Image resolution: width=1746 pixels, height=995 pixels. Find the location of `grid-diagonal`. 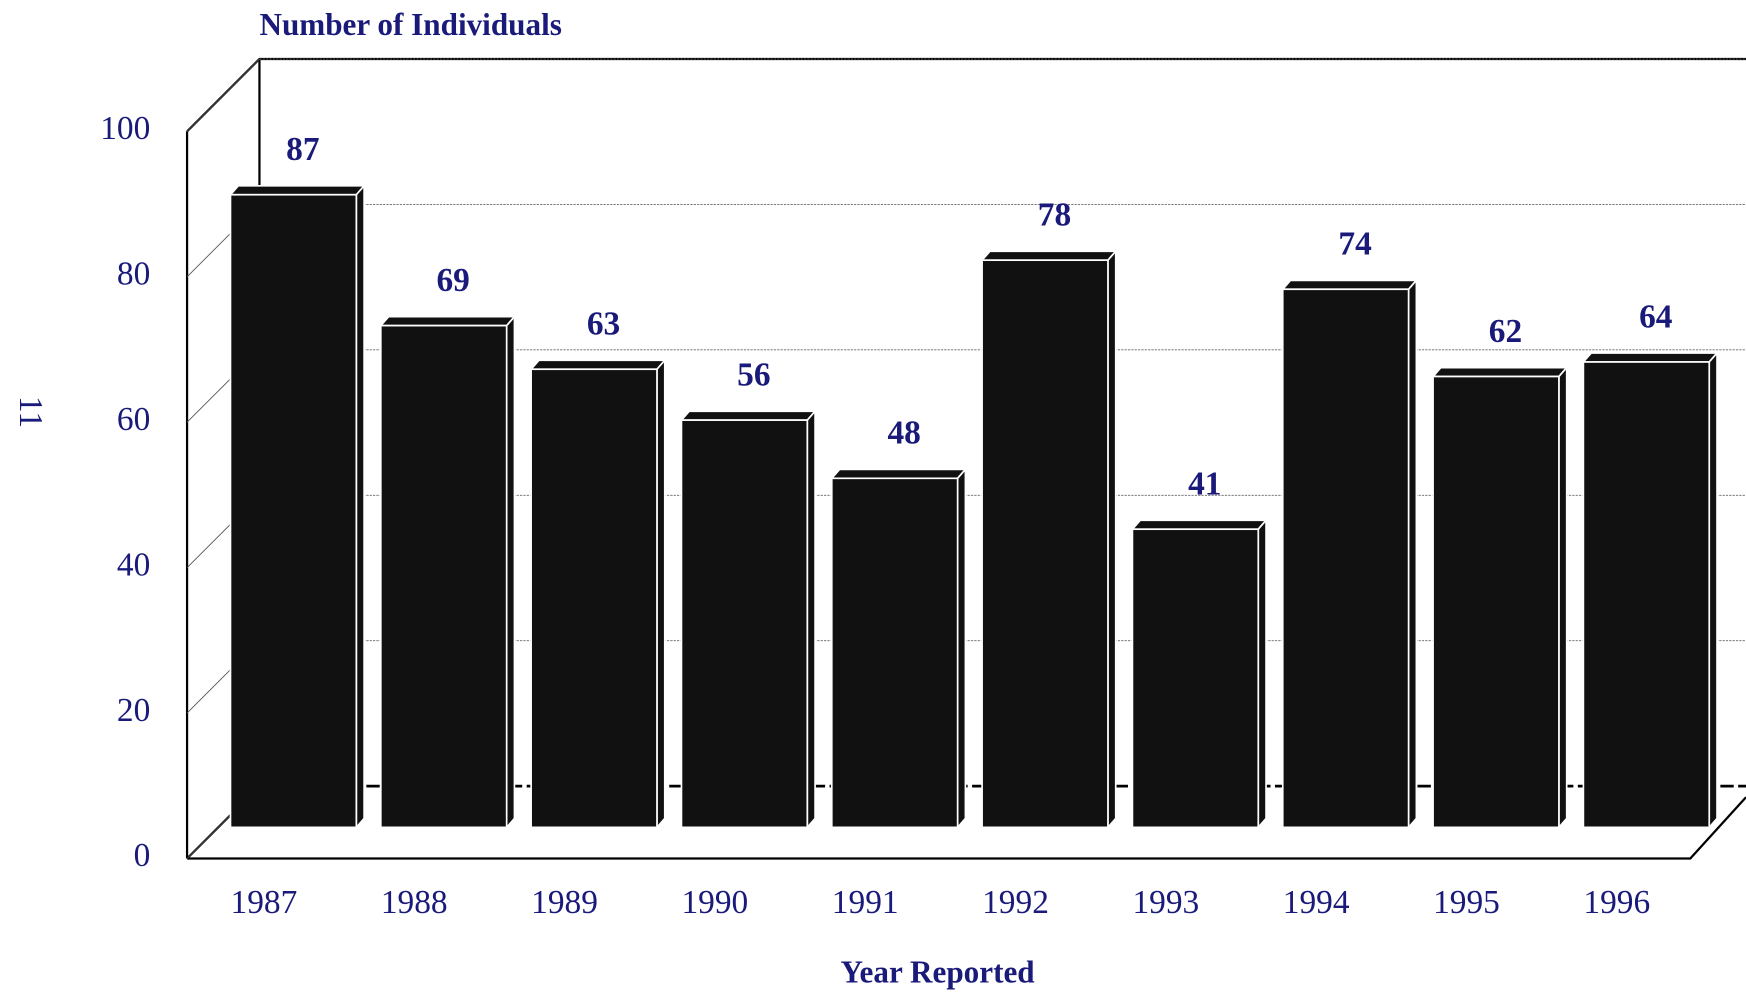

grid-diagonal is located at coordinates (223, 95).